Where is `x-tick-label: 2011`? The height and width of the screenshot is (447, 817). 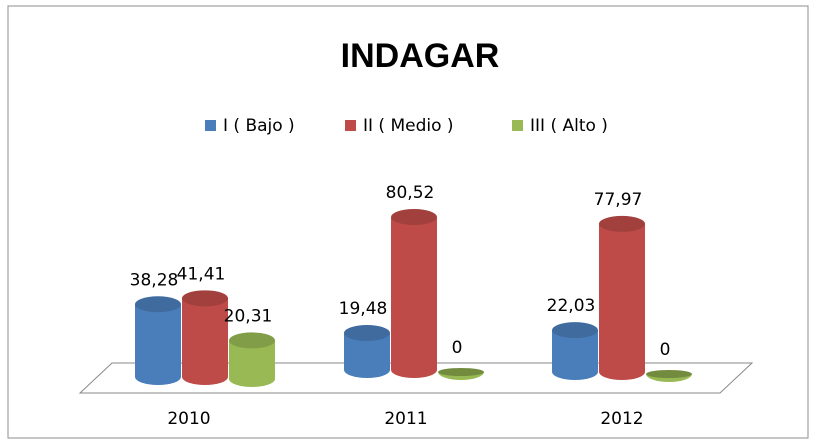
x-tick-label: 2011 is located at coordinates (405, 419).